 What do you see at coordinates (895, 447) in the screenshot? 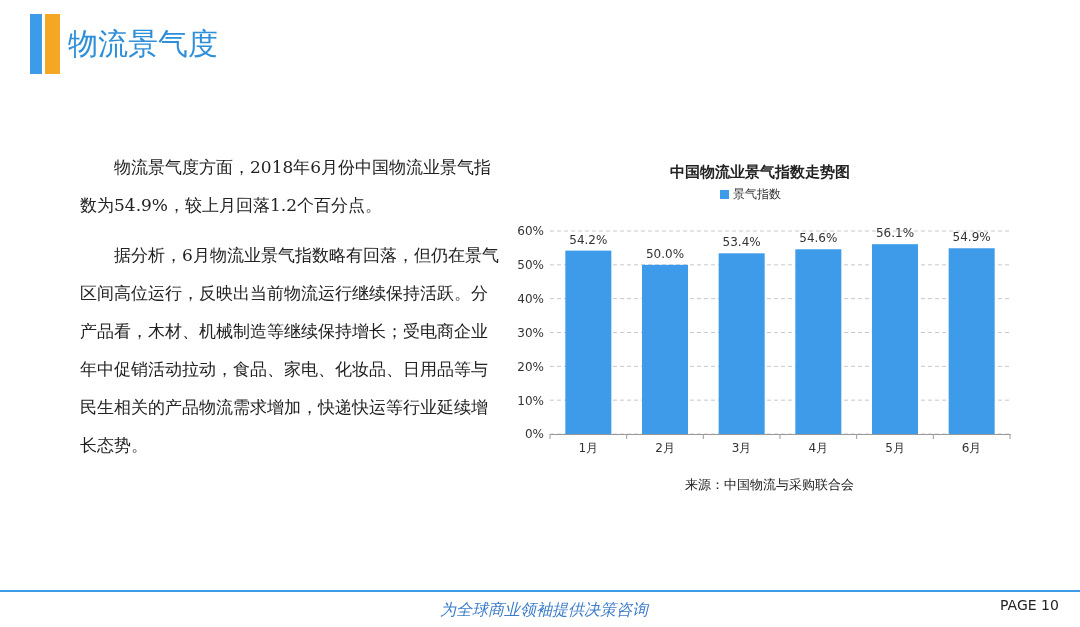
I see `x-tick-label: 5月` at bounding box center [895, 447].